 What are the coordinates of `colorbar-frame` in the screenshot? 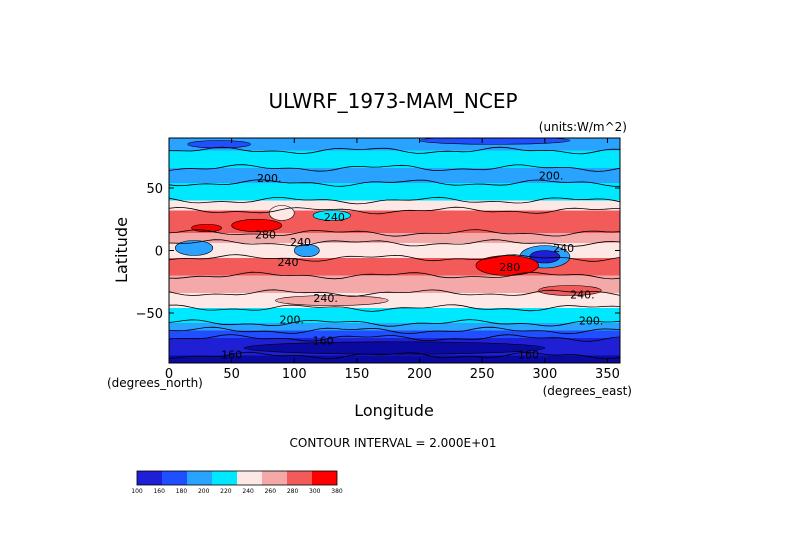 It's located at (237, 478).